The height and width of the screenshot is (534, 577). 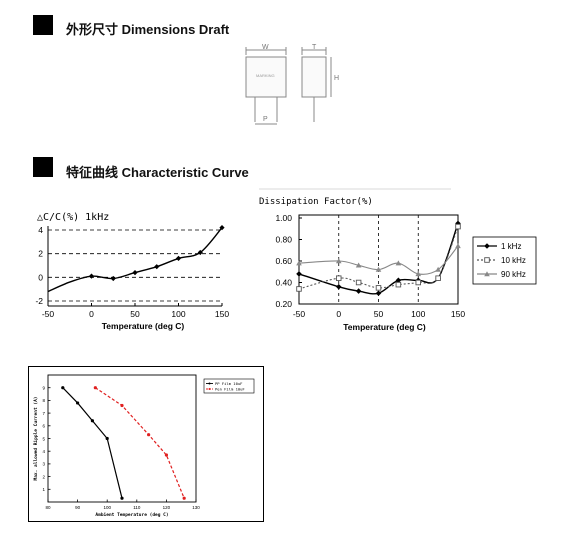 I want to click on chart3-x-tick-label: 110, so click(x=137, y=507).